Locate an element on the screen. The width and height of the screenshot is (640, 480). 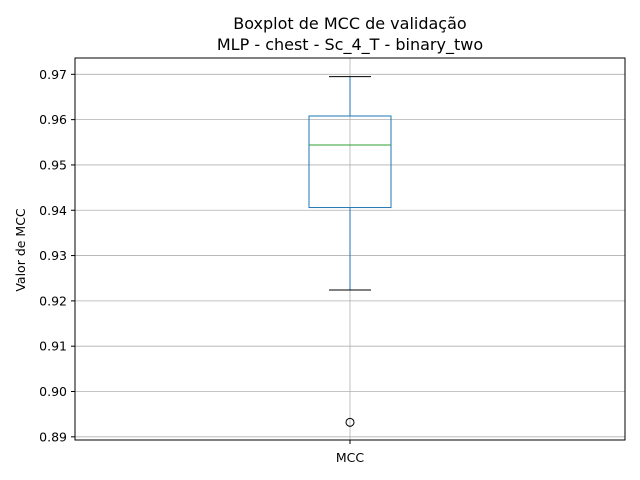
y-tick-label-2: 0.91 is located at coordinates (53, 346).